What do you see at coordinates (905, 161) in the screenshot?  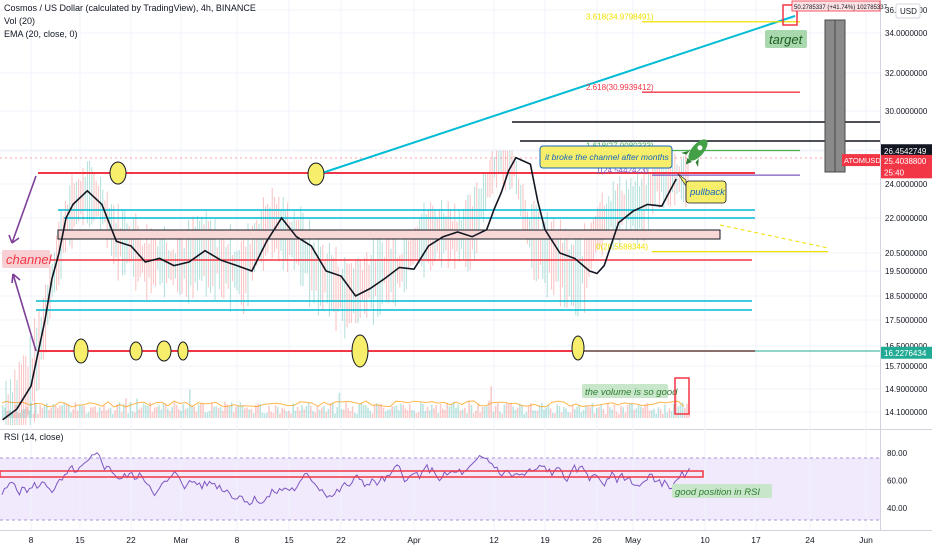 I see `last-price-text: 25.4038800` at bounding box center [905, 161].